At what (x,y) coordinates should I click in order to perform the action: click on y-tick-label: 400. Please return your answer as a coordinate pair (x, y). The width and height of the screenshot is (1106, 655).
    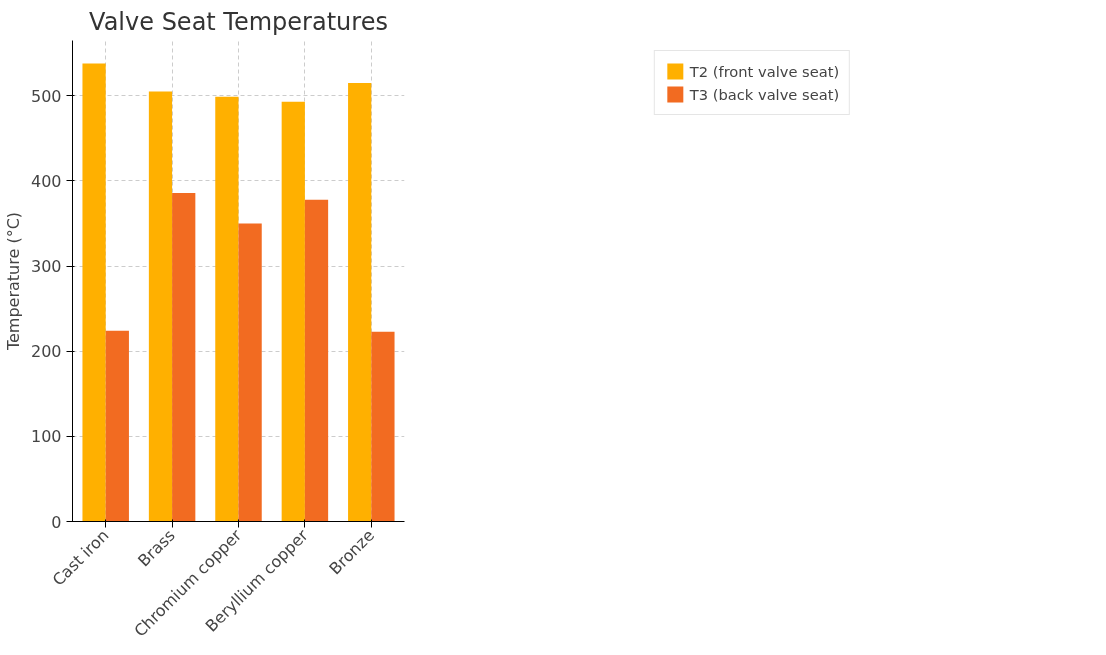
    Looking at the image, I should click on (46, 181).